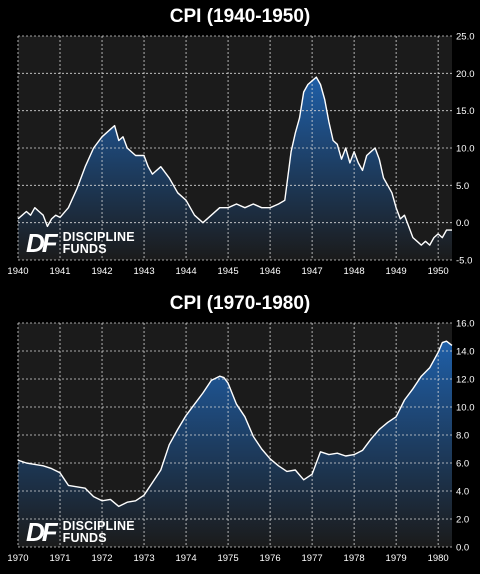 This screenshot has height=574, width=480. What do you see at coordinates (465, 74) in the screenshot?
I see `y-tick-label: 20.0` at bounding box center [465, 74].